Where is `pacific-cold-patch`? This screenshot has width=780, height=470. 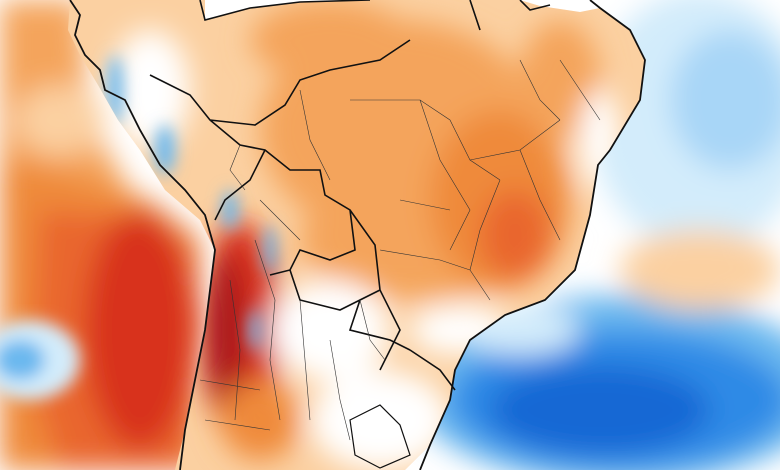 pacific-cold-patch is located at coordinates (40, 360).